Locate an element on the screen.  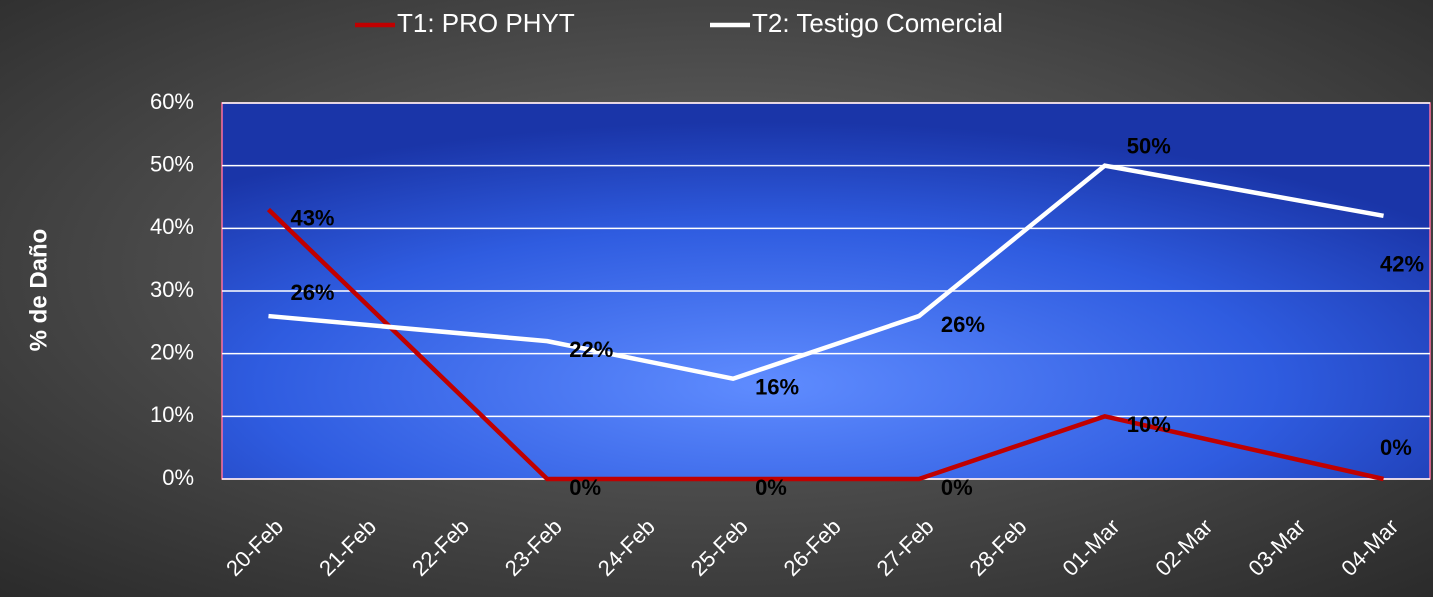
y-tick-label: 60% is located at coordinates (172, 101).